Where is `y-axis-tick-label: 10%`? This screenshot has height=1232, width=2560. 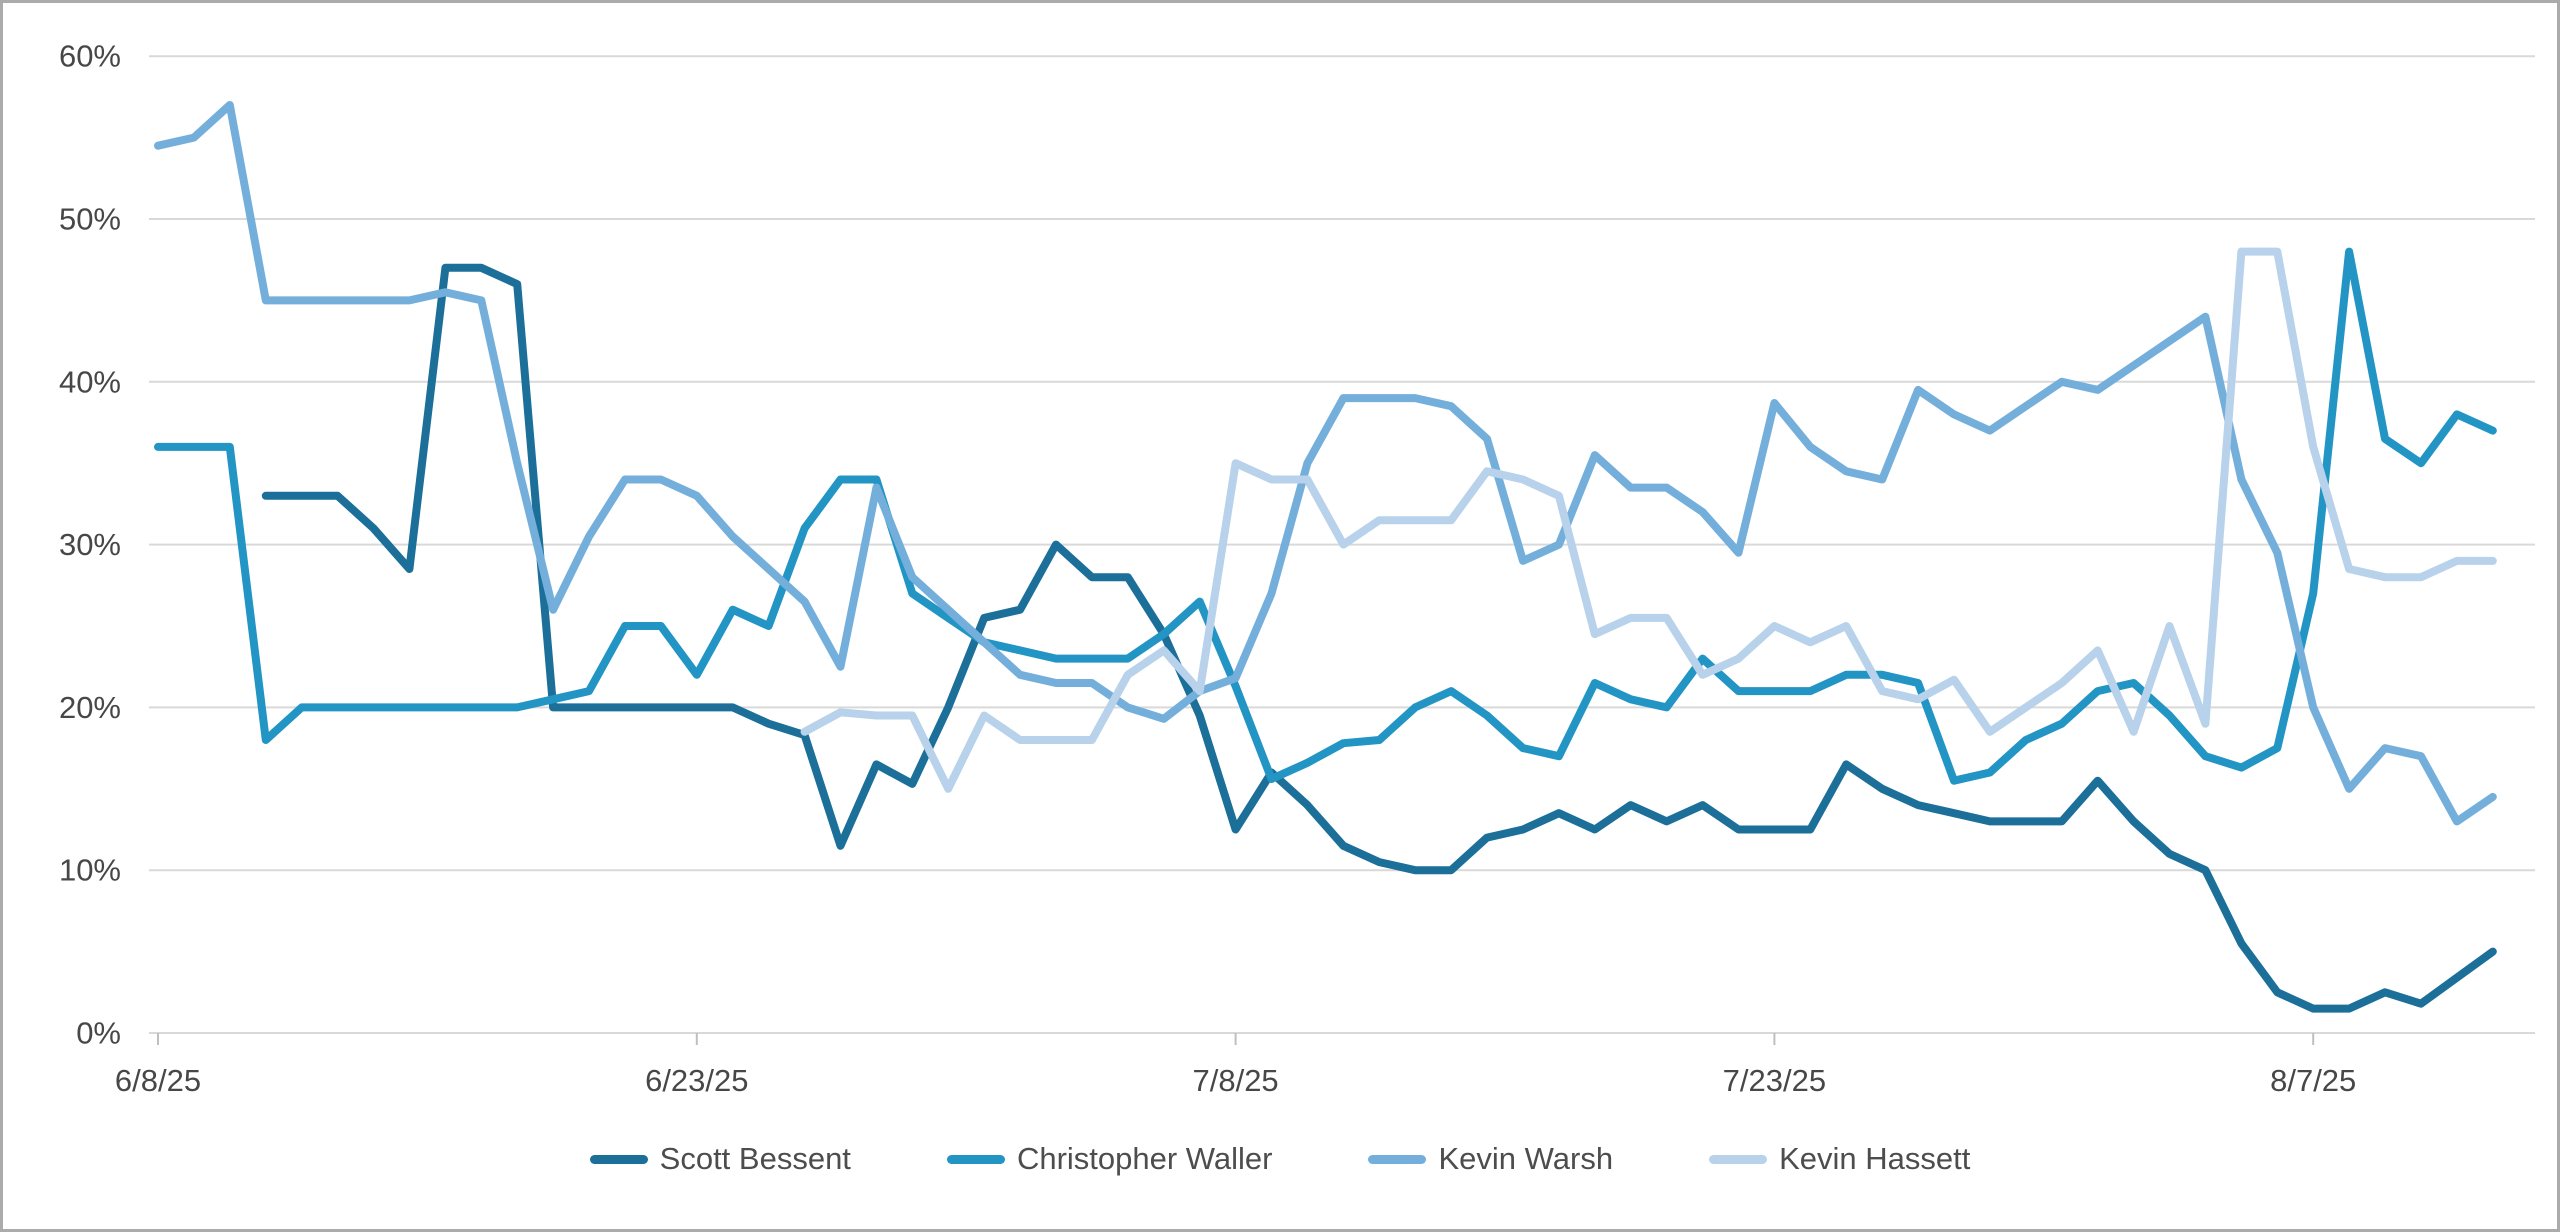
y-axis-tick-label: 10% is located at coordinates (90, 870).